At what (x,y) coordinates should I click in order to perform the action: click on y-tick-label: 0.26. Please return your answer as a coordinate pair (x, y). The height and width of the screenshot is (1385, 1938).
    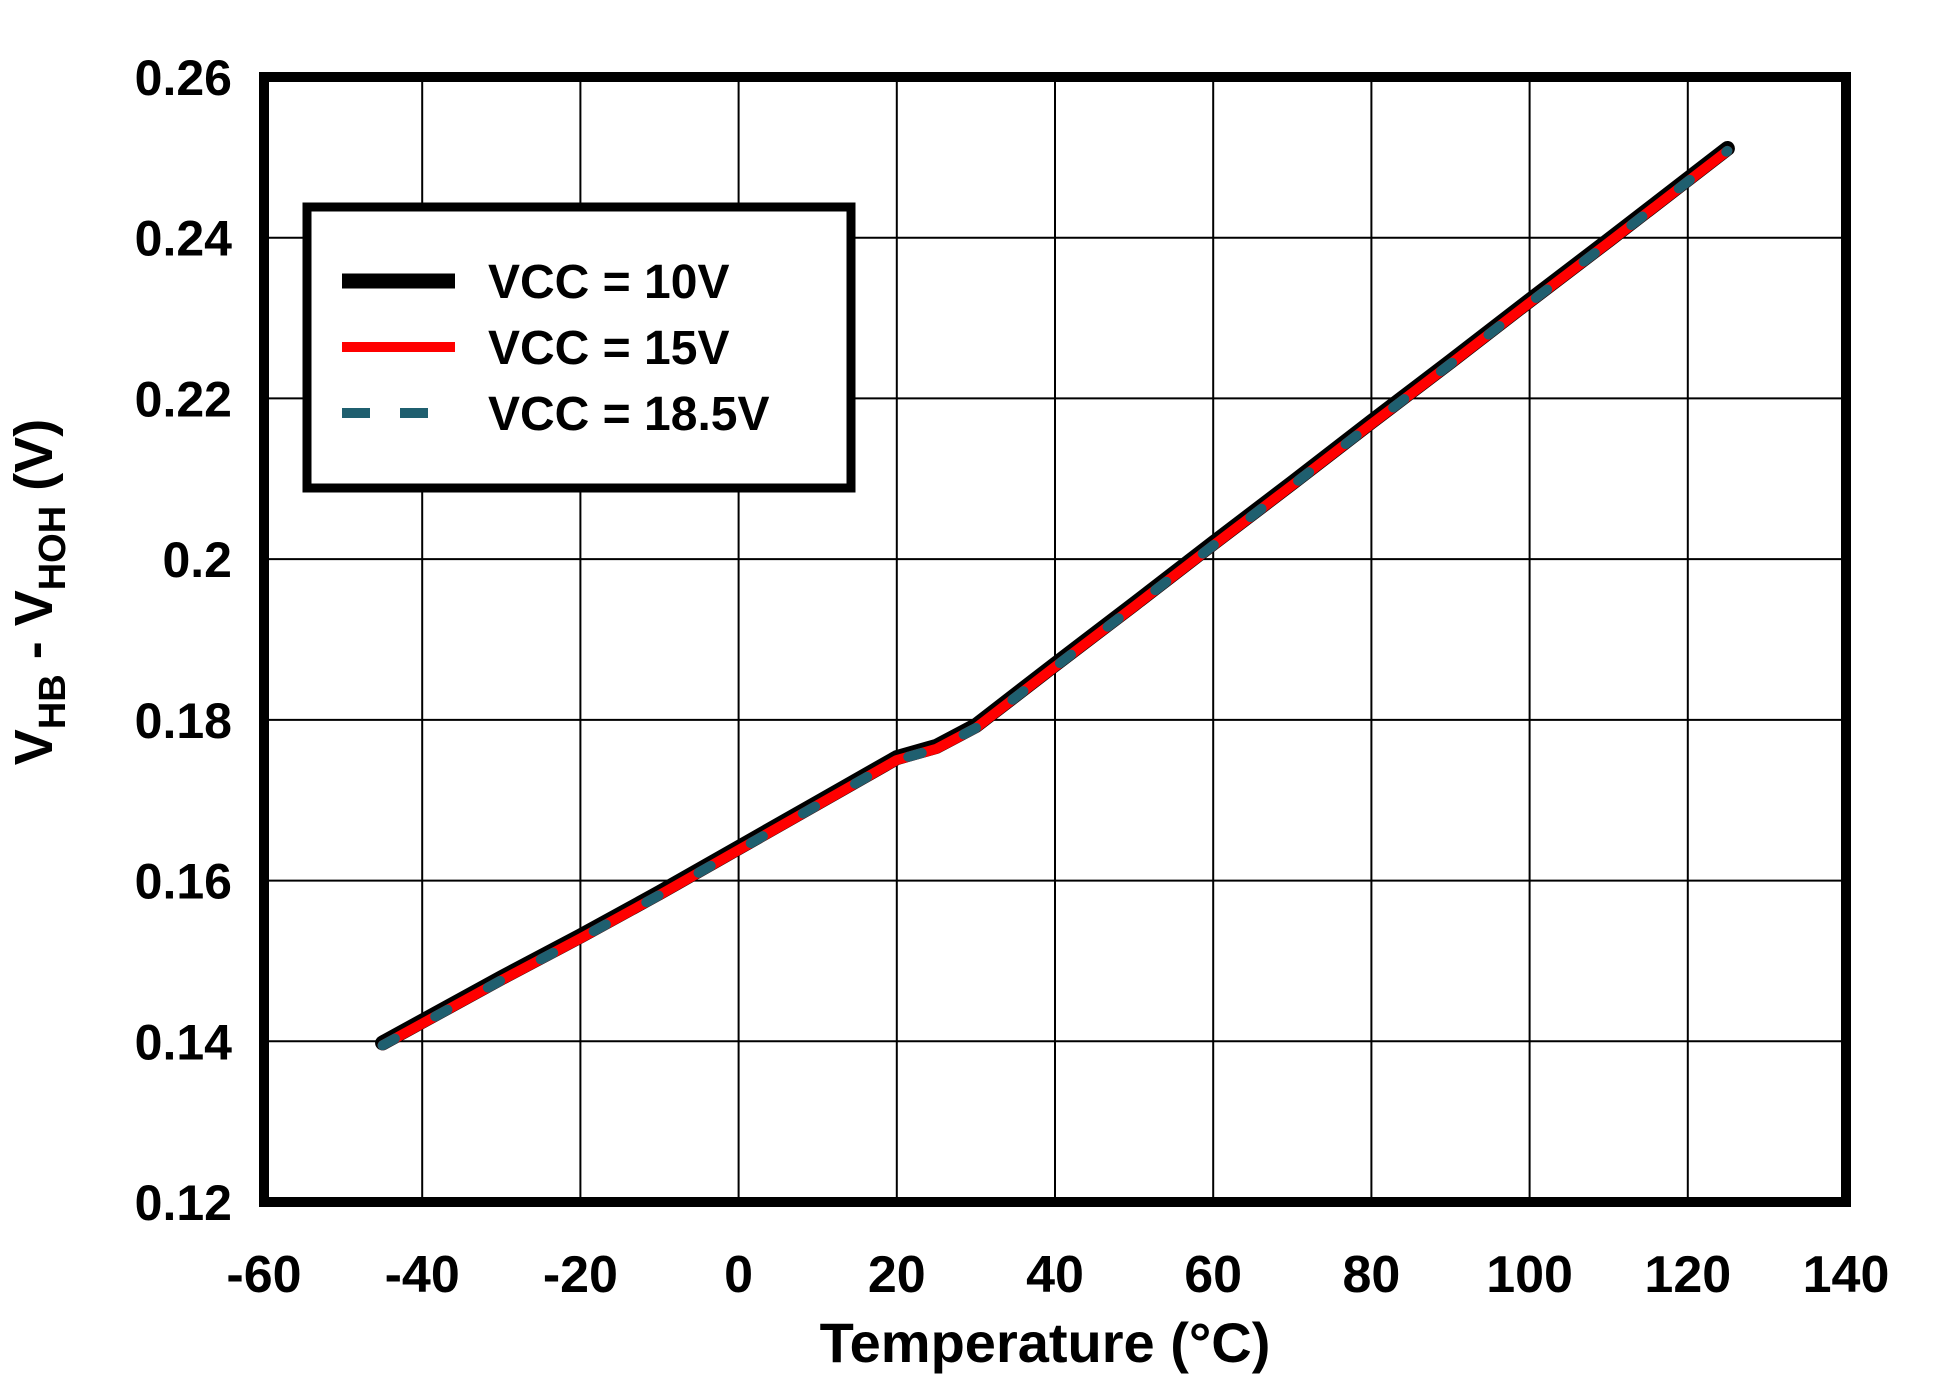
    Looking at the image, I should click on (183, 78).